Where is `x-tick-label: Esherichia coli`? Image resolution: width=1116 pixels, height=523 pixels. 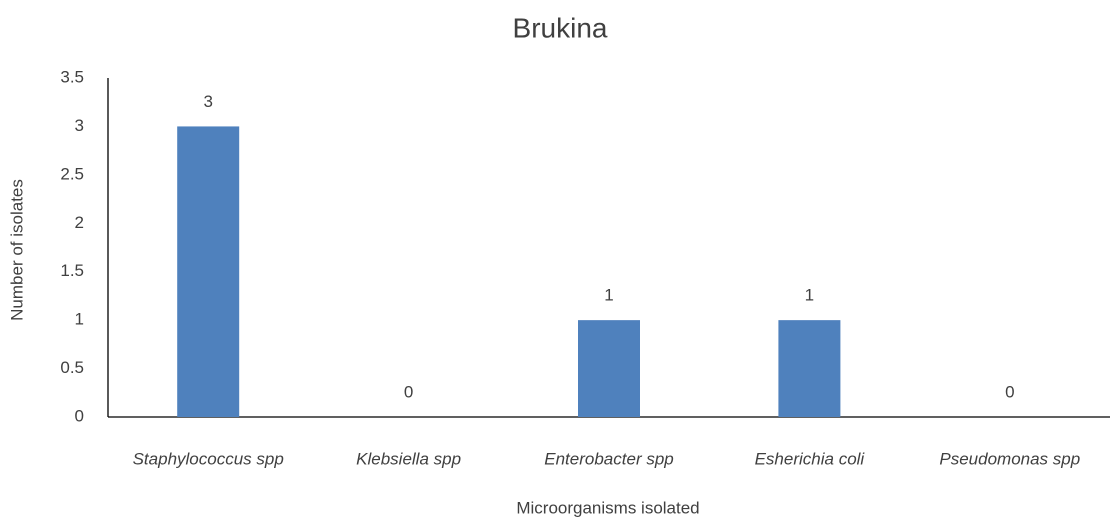 x-tick-label: Esherichia coli is located at coordinates (810, 458).